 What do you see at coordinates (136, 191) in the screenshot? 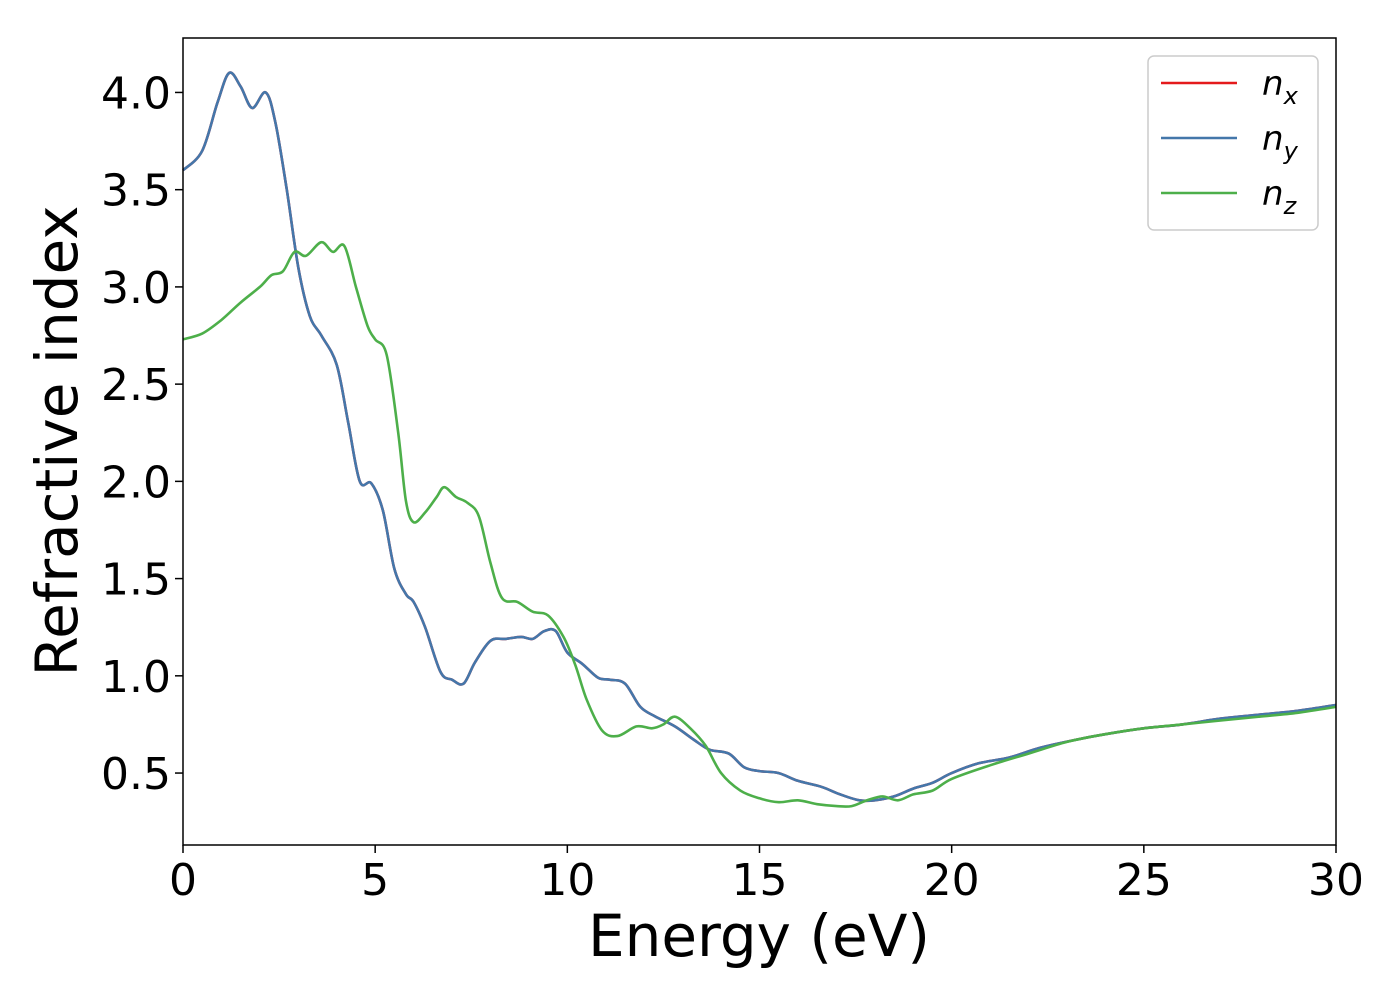
I see `y-tick-label: 3.5` at bounding box center [136, 191].